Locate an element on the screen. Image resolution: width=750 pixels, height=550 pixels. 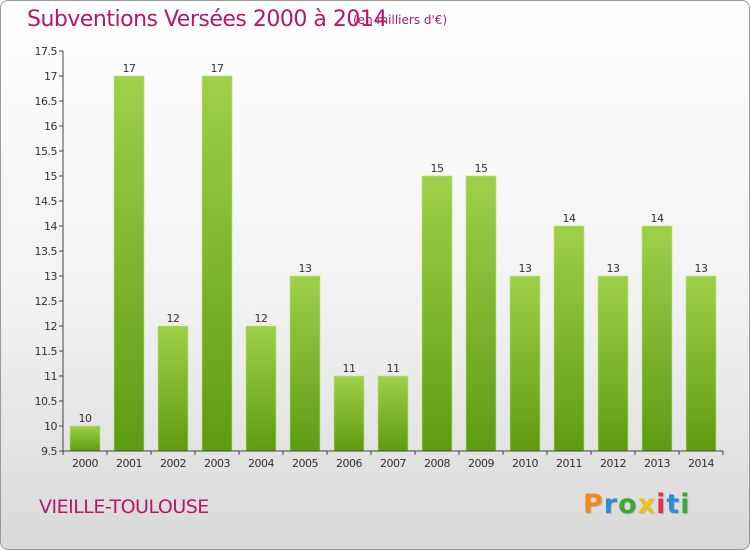
y-tick-label: 15 is located at coordinates (50, 176).